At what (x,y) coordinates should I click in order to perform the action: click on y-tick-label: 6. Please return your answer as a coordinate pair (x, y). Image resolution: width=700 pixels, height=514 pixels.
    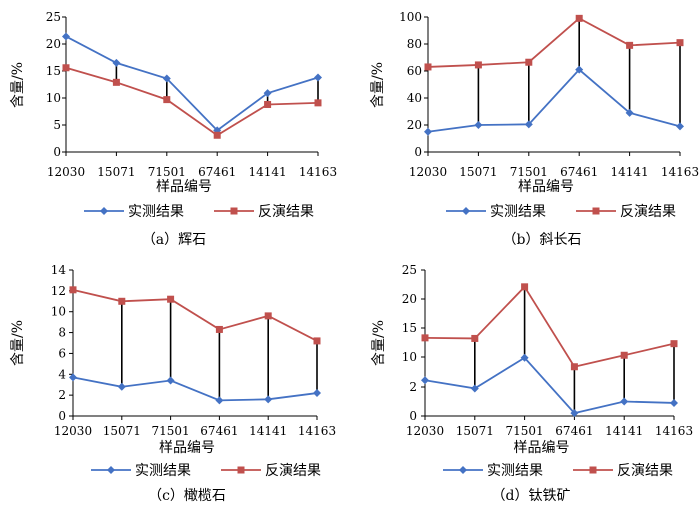
    Looking at the image, I should click on (62, 353).